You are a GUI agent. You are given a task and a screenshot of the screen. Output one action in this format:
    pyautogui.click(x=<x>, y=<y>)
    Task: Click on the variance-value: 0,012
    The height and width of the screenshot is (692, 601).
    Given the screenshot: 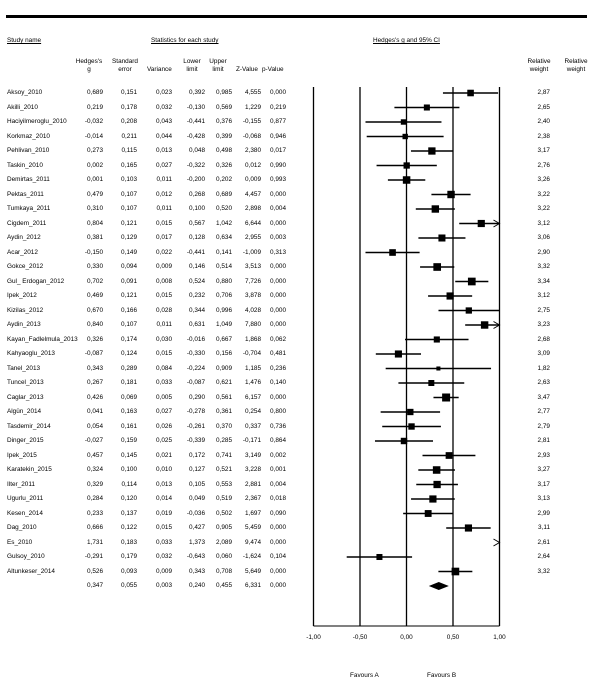 What is the action you would take?
    pyautogui.click(x=164, y=194)
    